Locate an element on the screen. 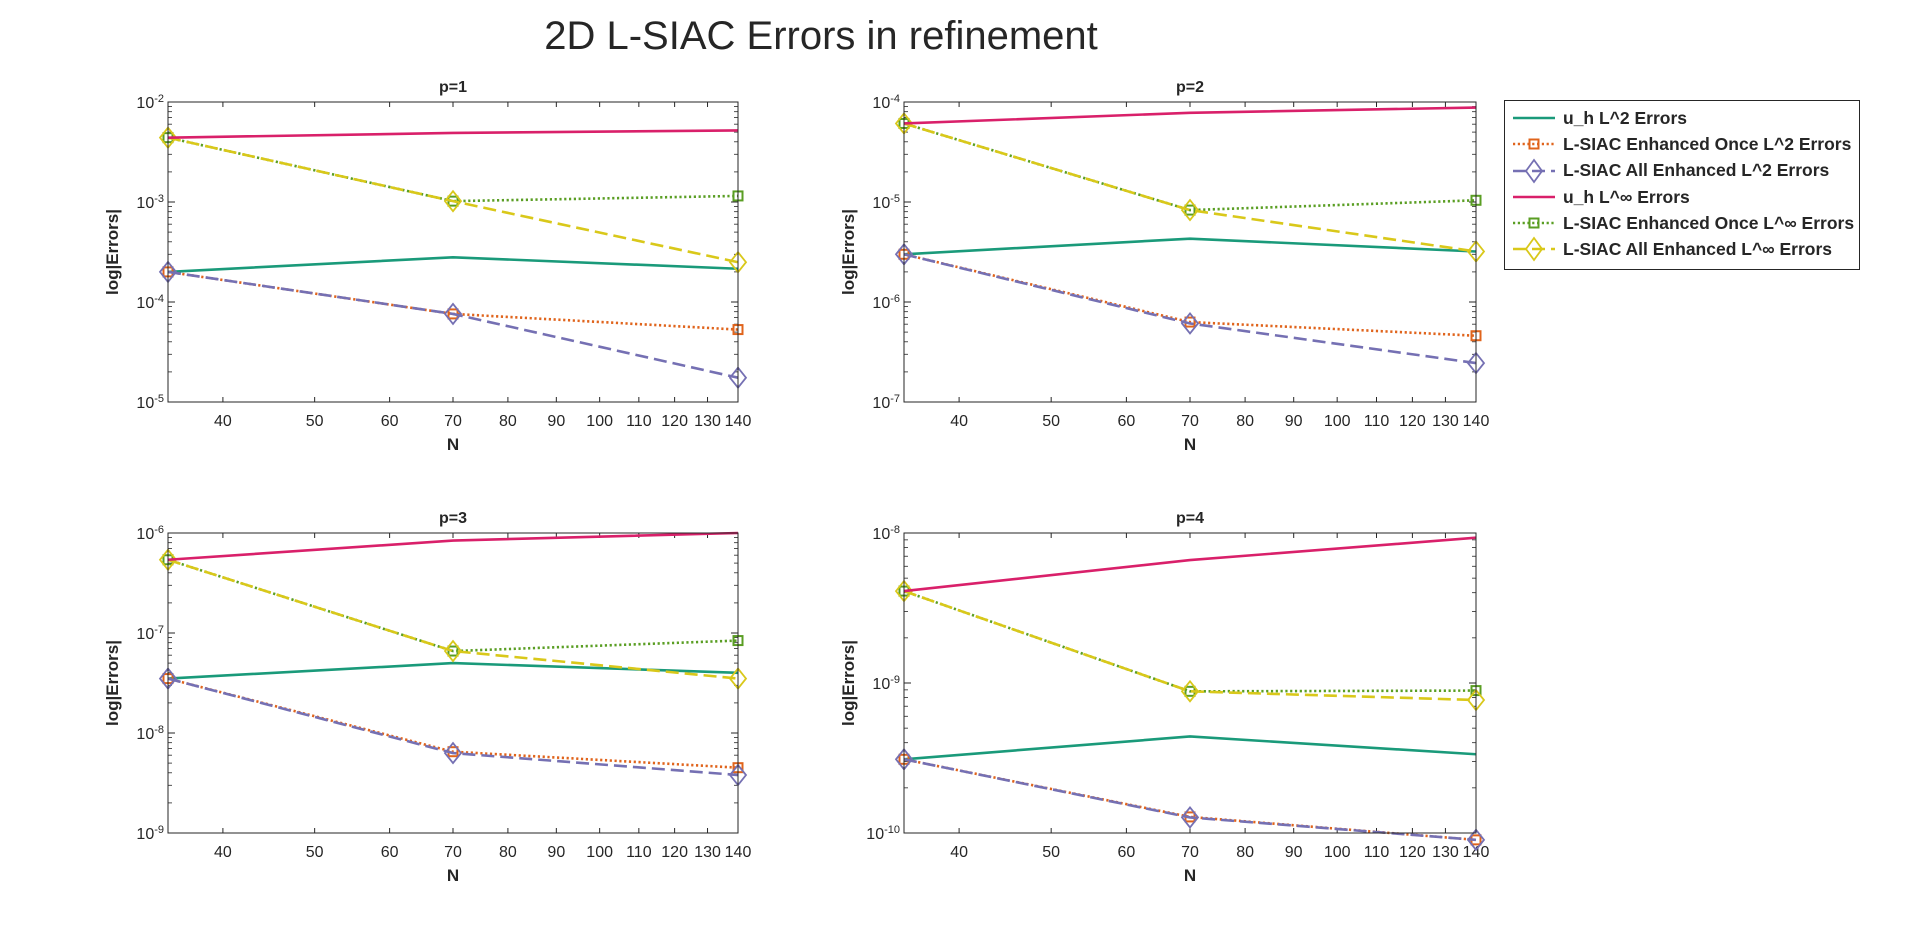 Image resolution: width=1920 pixels, height=936 pixels. y-tick-label: 10⁻¹⁰ is located at coordinates (883, 833).